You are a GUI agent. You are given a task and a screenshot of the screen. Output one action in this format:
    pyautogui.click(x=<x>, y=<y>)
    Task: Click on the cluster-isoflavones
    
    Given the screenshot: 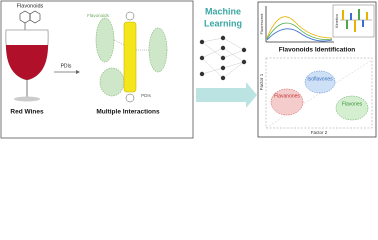 What is the action you would take?
    pyautogui.click(x=320, y=82)
    